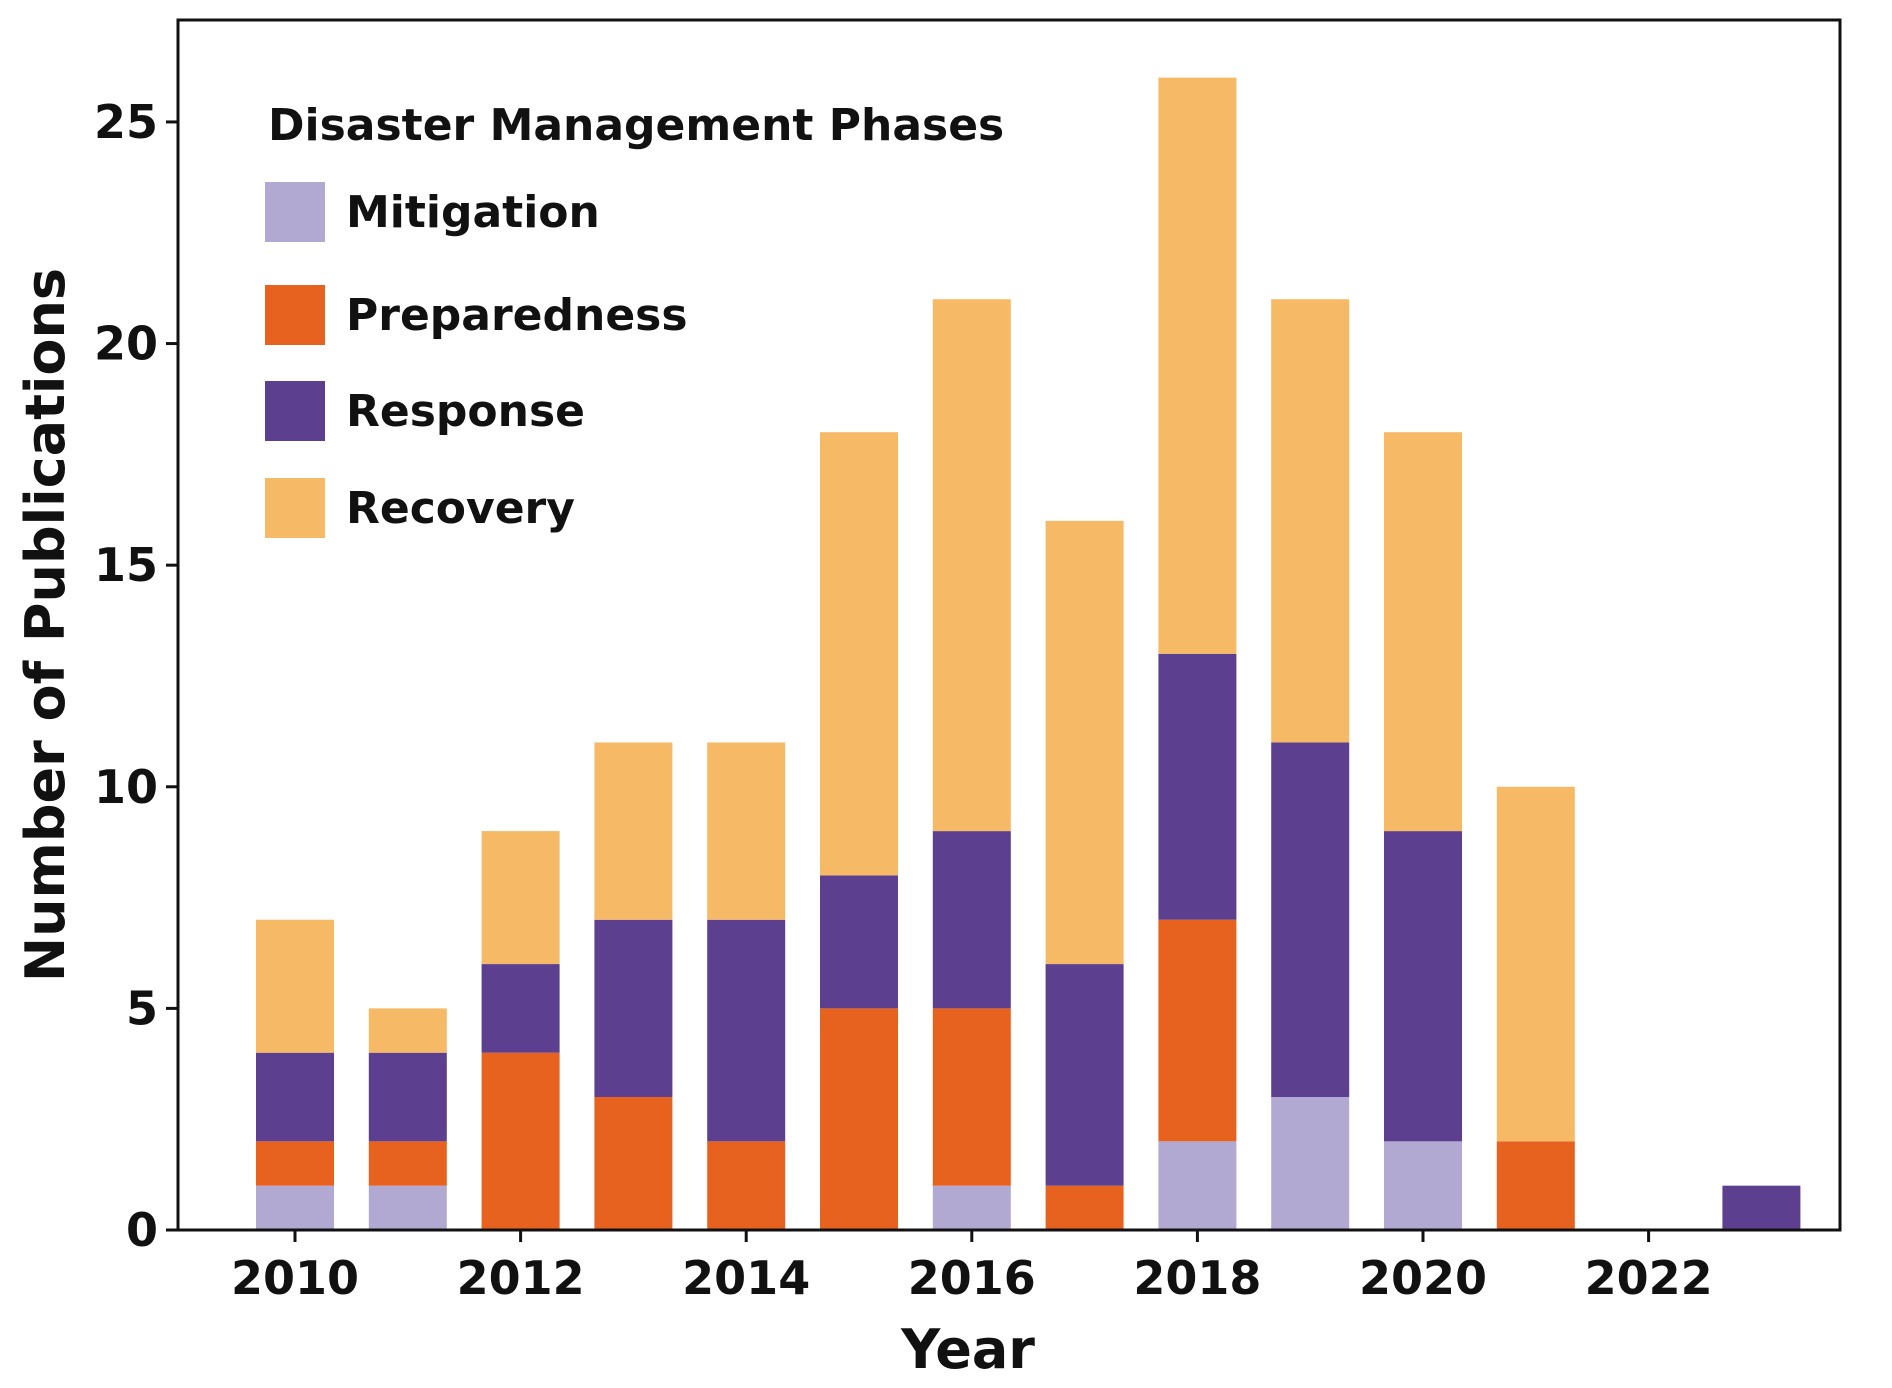 The width and height of the screenshot is (1892, 1388). I want to click on x-tick-label-2022: 2022, so click(1649, 1278).